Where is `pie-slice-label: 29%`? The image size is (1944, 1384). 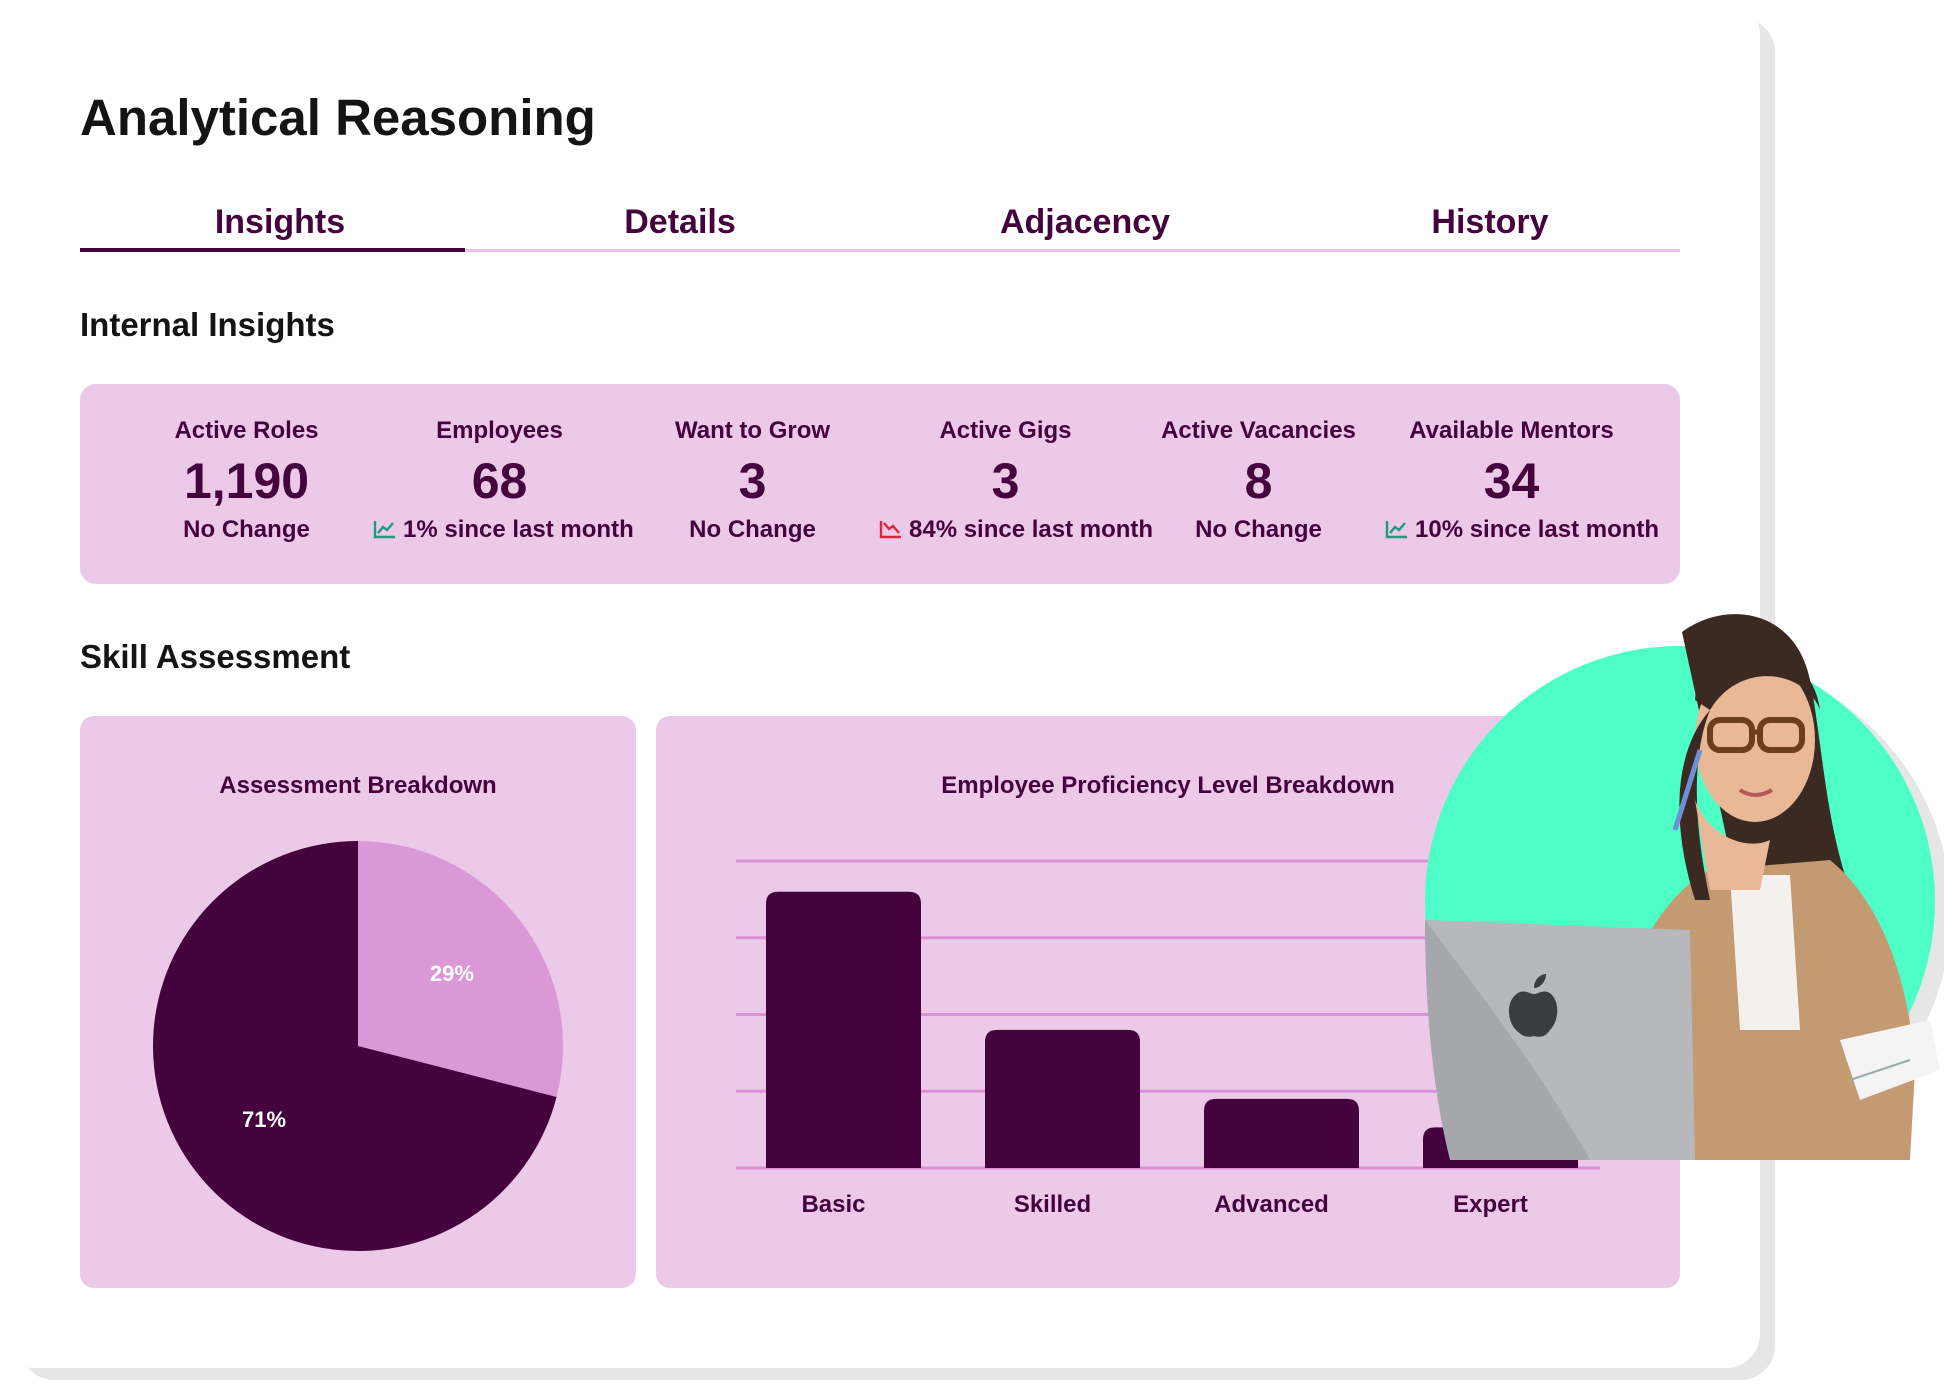 pie-slice-label: 29% is located at coordinates (452, 973).